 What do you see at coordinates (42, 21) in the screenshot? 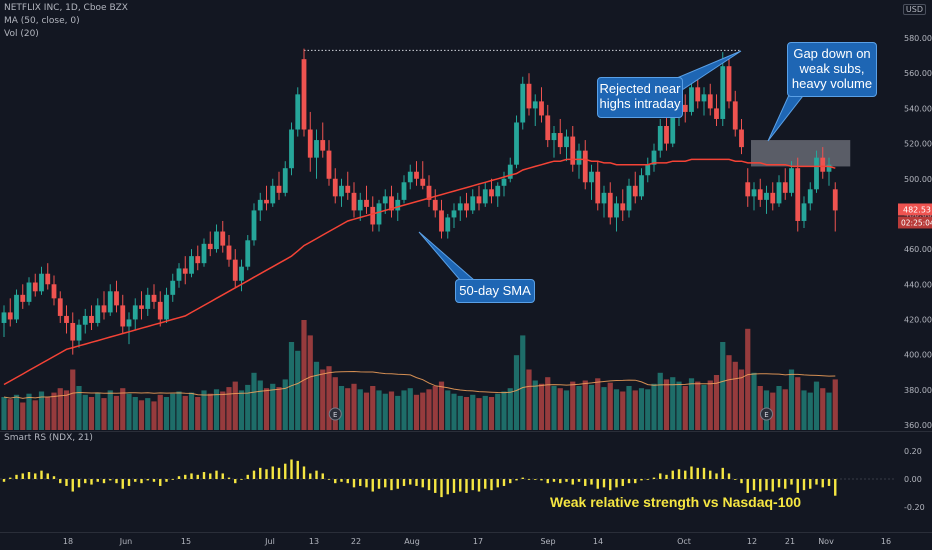
I see `ma-legend: MA (50, close, 0)` at bounding box center [42, 21].